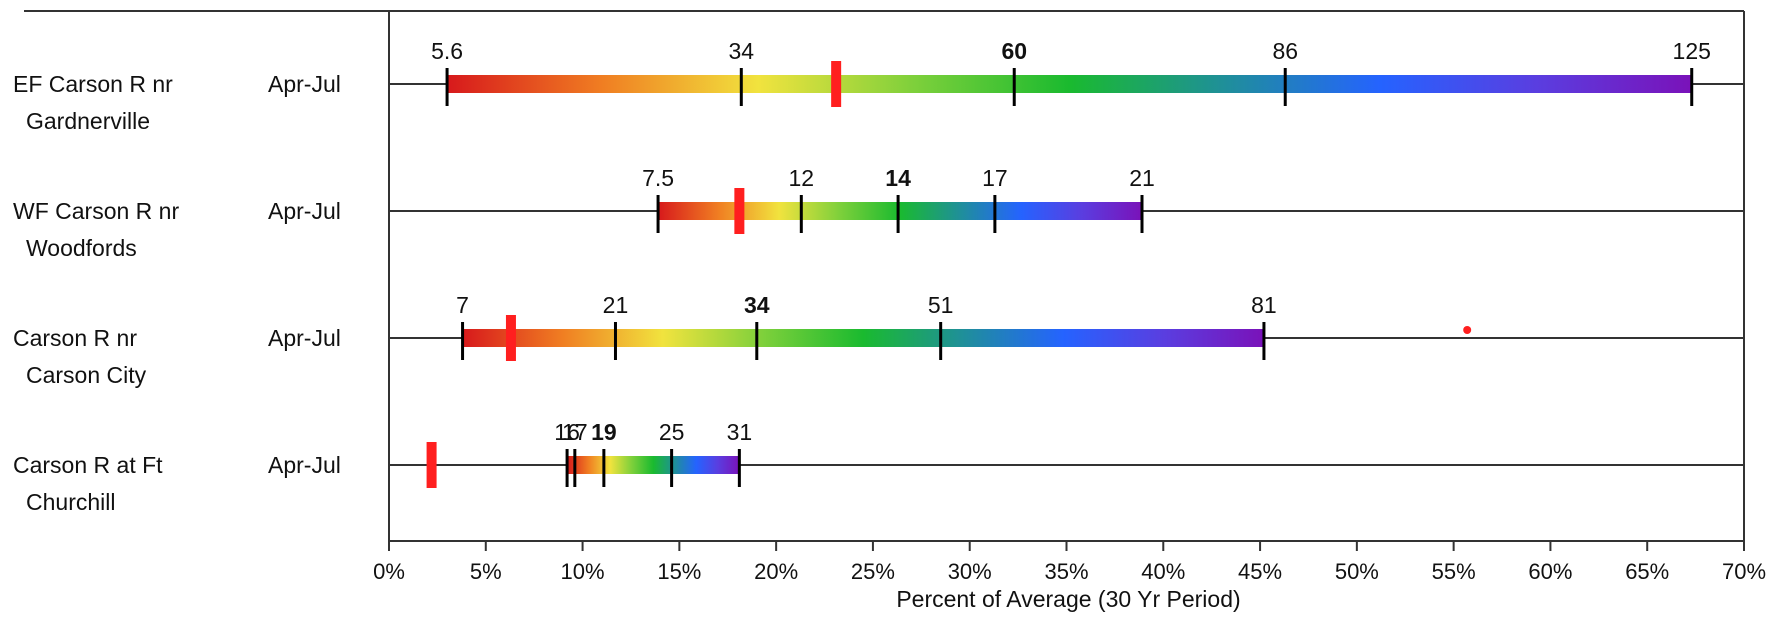  I want to click on x-axis-tick-label: 20%, so click(776, 571).